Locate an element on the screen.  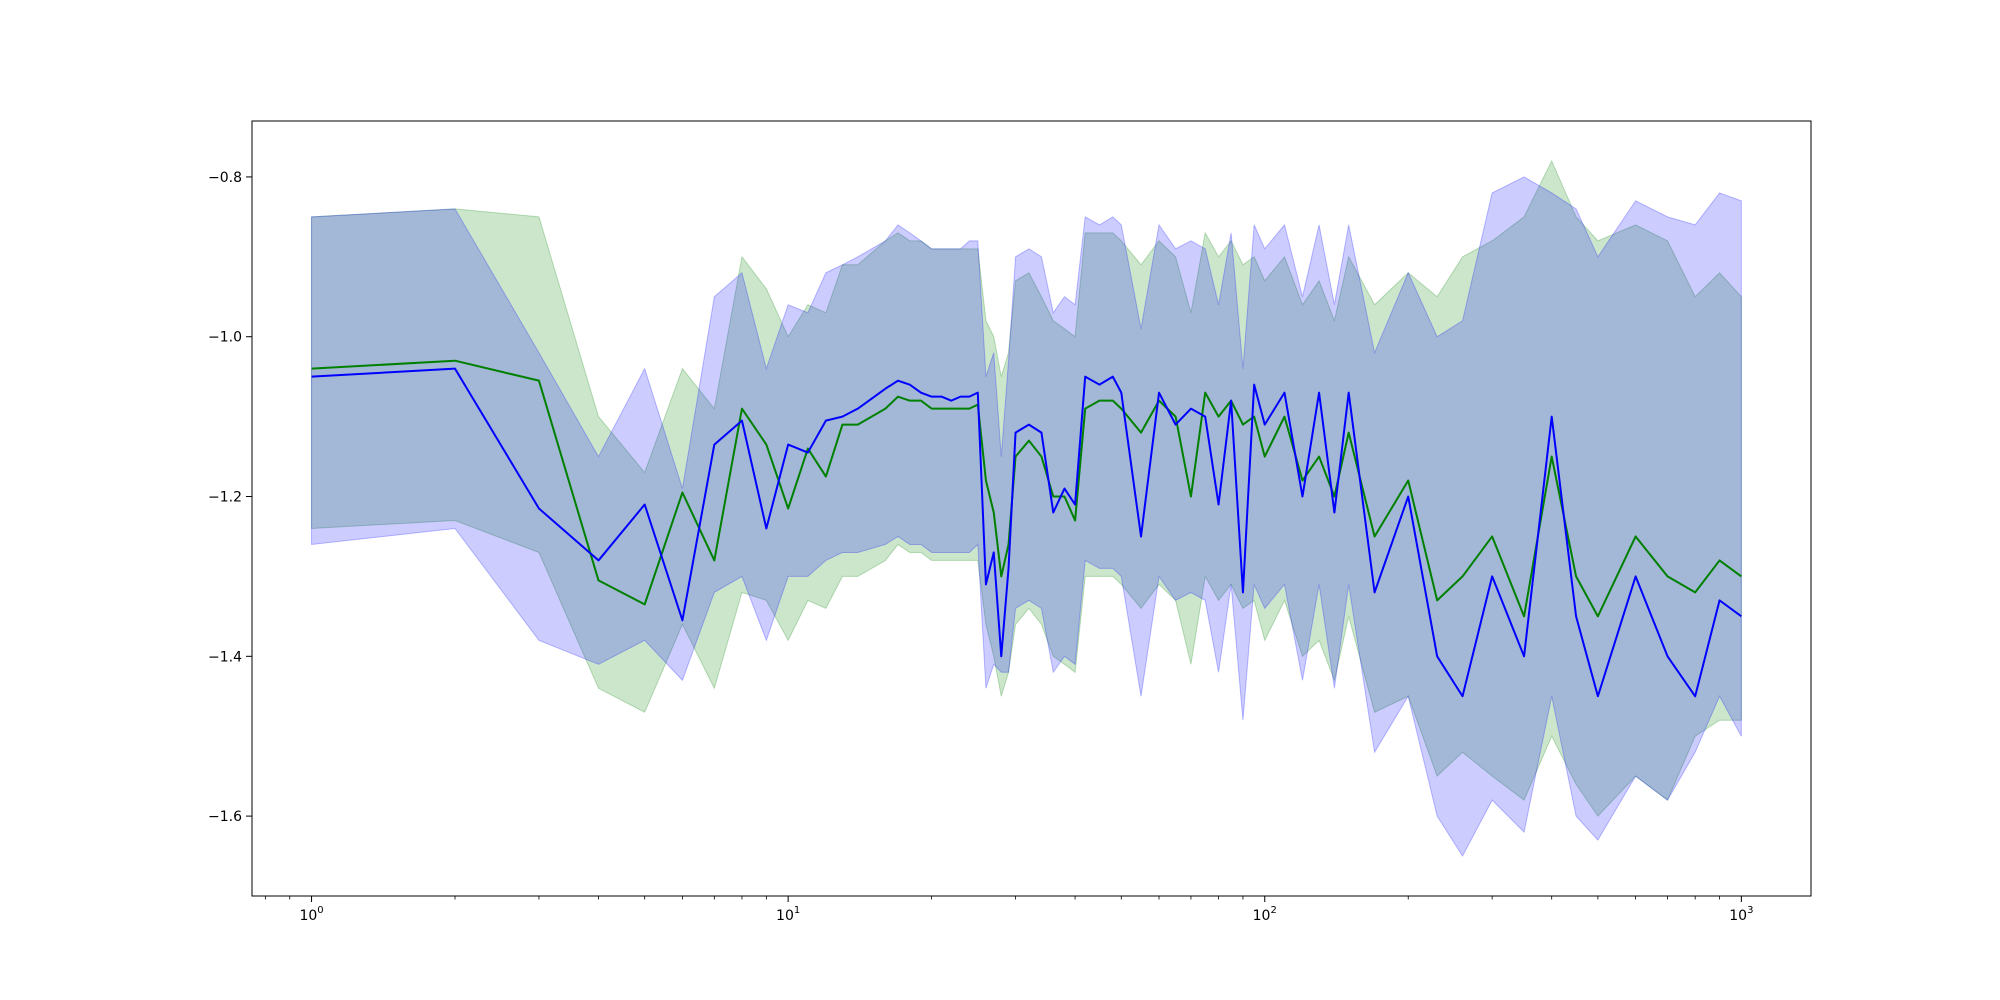
x-tick-label: 10² is located at coordinates (1265, 914).